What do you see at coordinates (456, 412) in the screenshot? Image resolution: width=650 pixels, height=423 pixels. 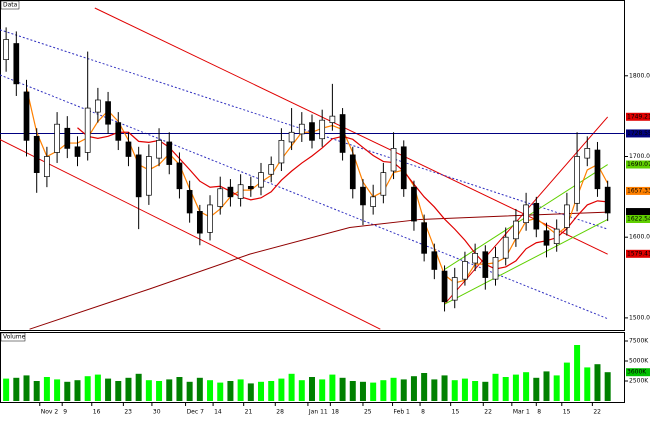 I see `x-tick-label: 15` at bounding box center [456, 412].